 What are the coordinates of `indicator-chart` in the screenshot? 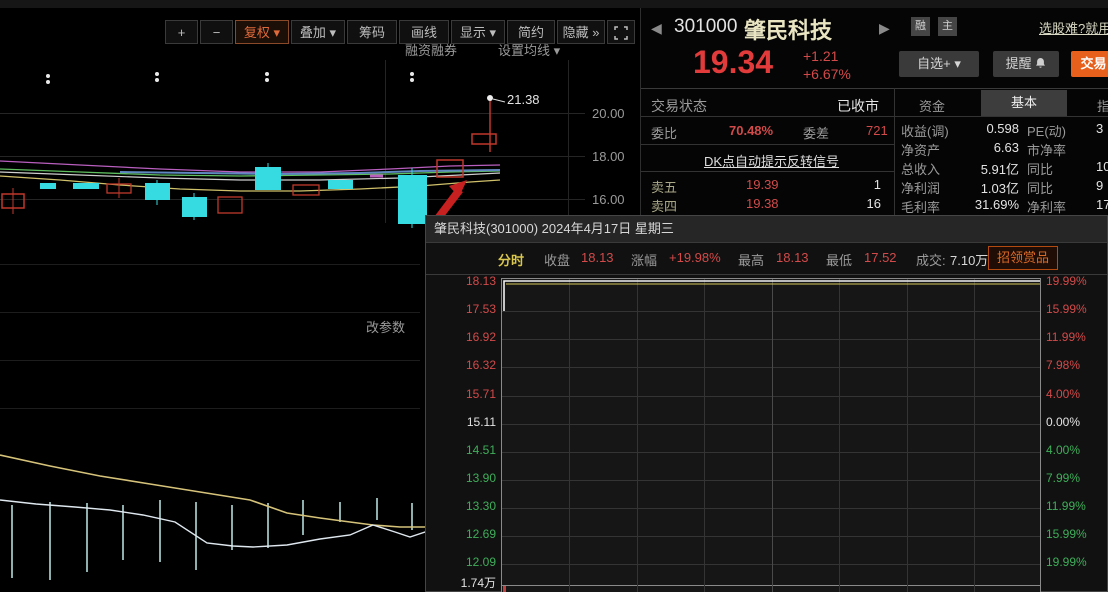 It's located at (220, 511).